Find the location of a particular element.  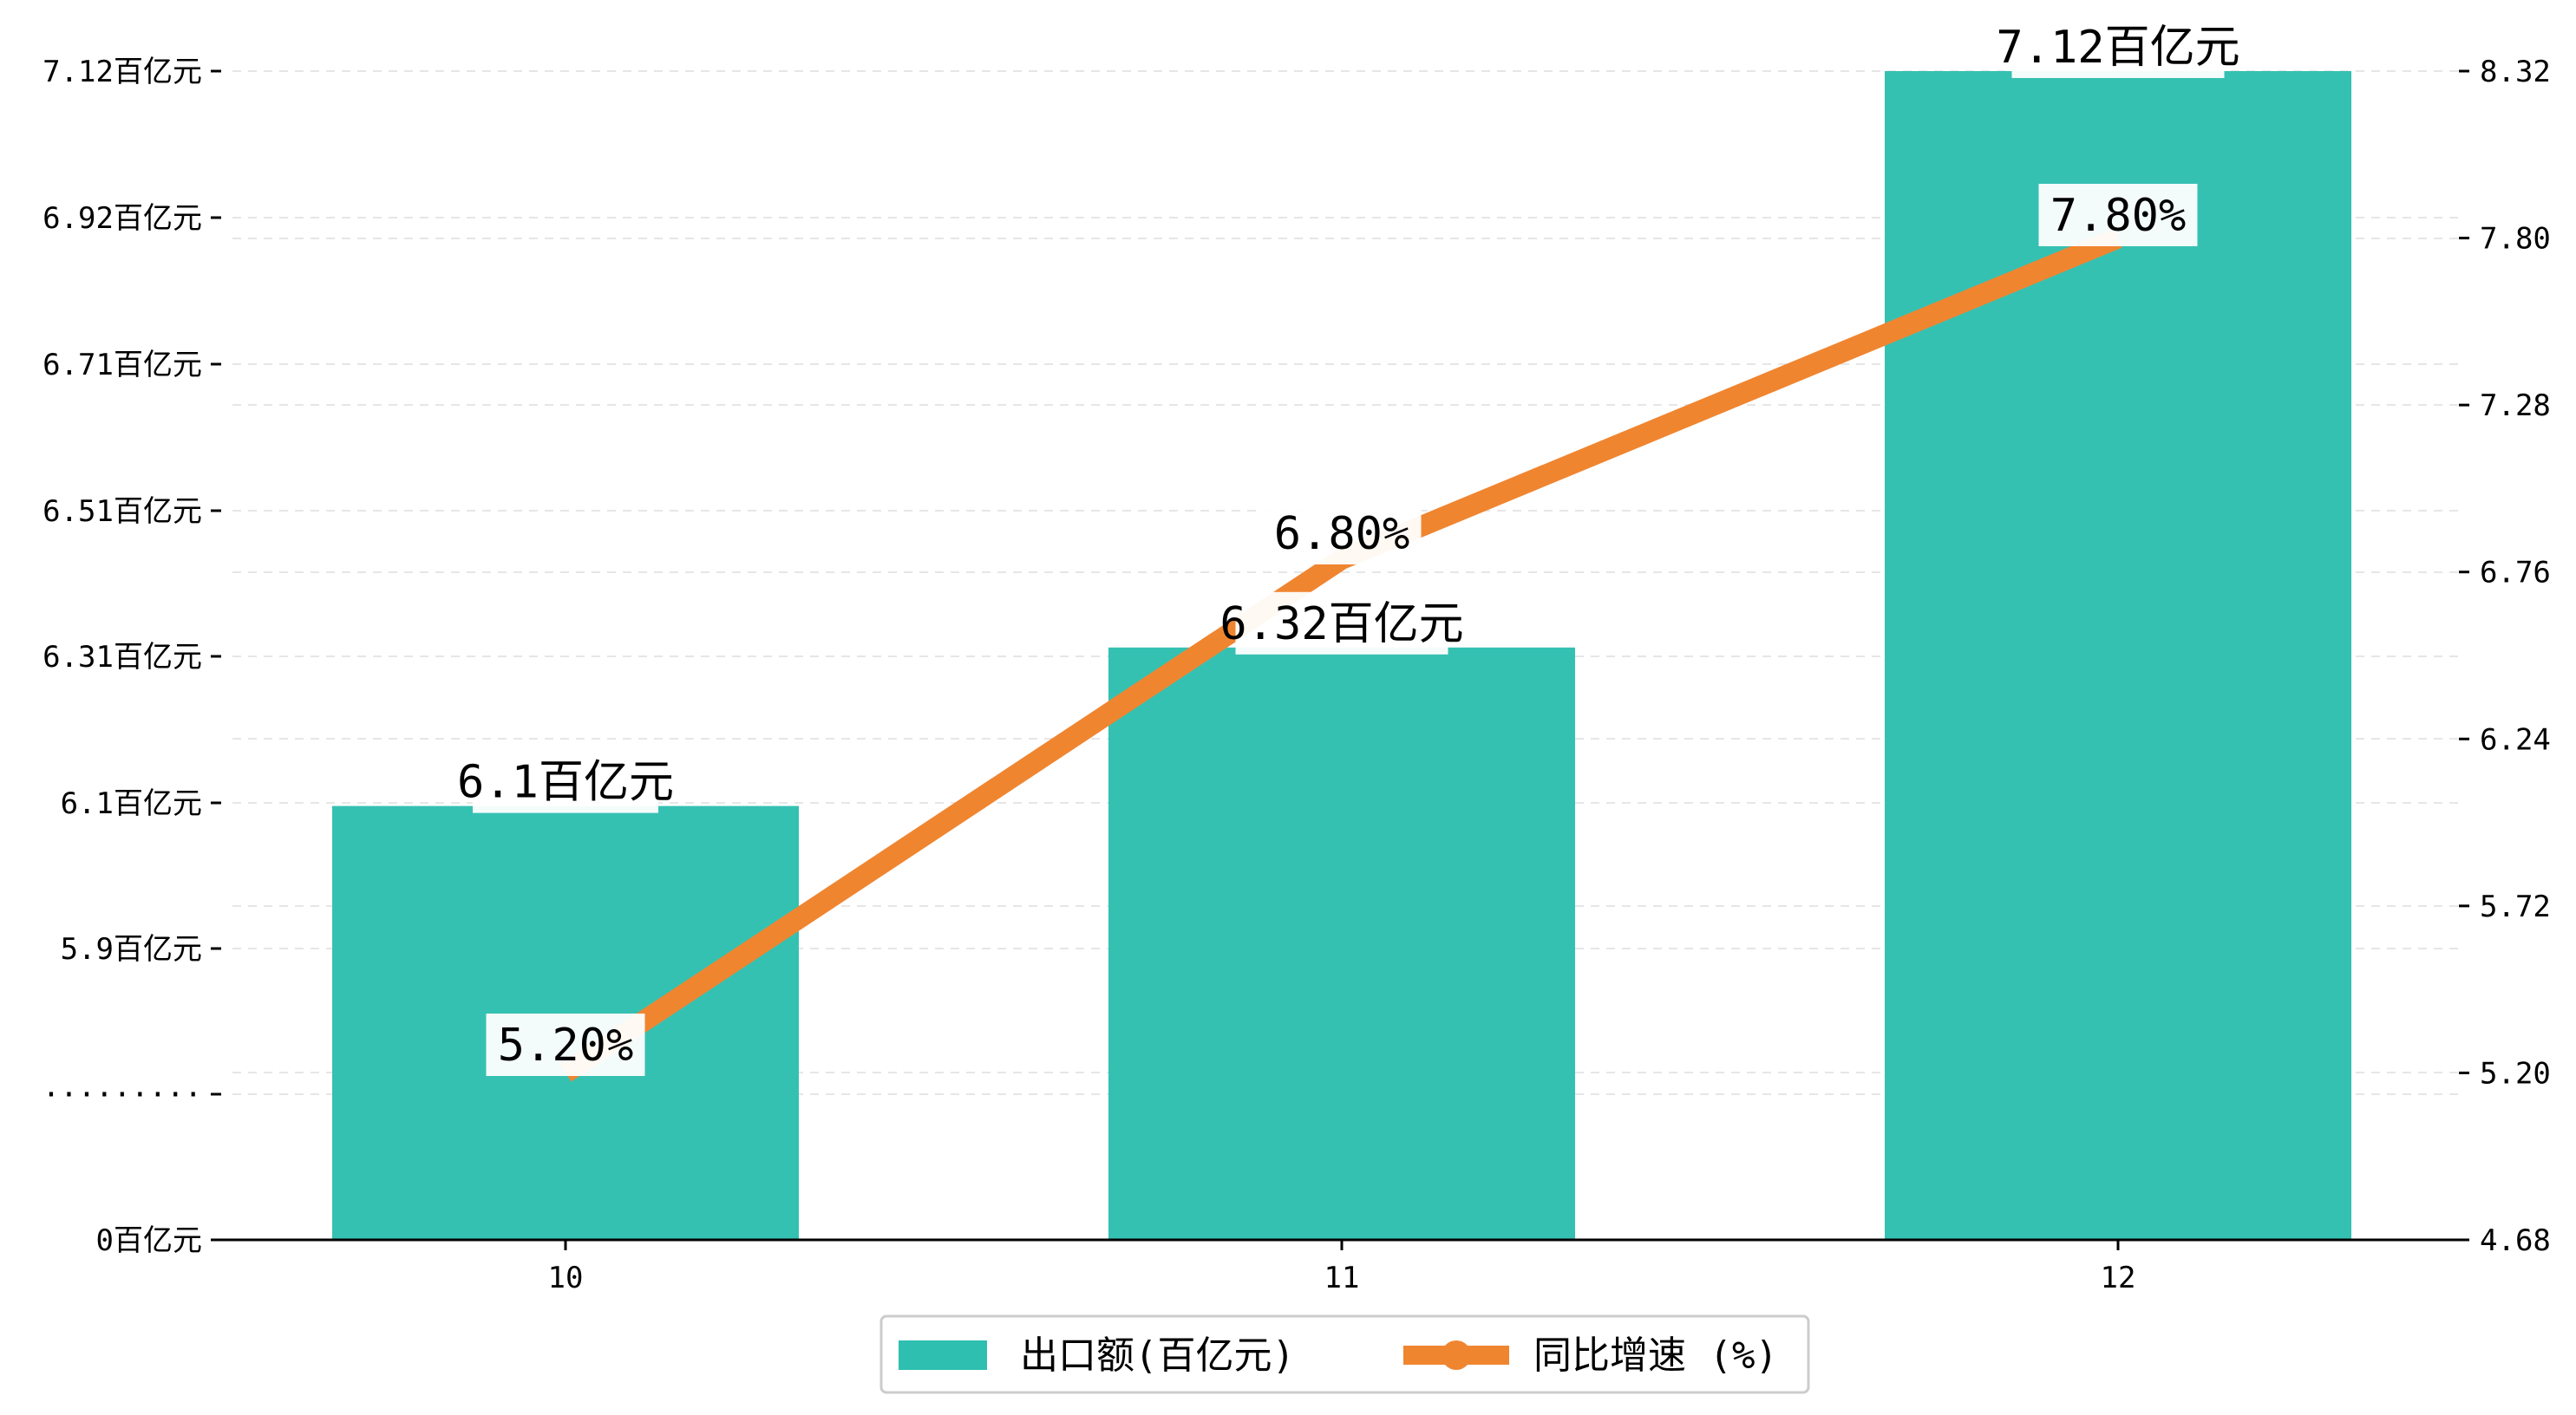

growth-value-label: 5.20% is located at coordinates (566, 1046).